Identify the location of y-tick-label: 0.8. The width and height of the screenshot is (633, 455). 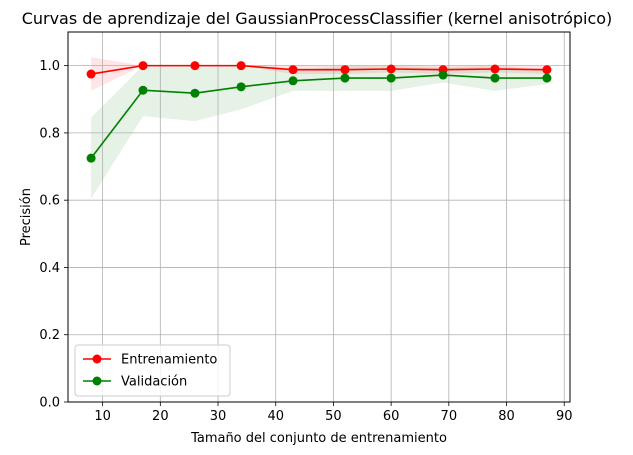
(49, 133).